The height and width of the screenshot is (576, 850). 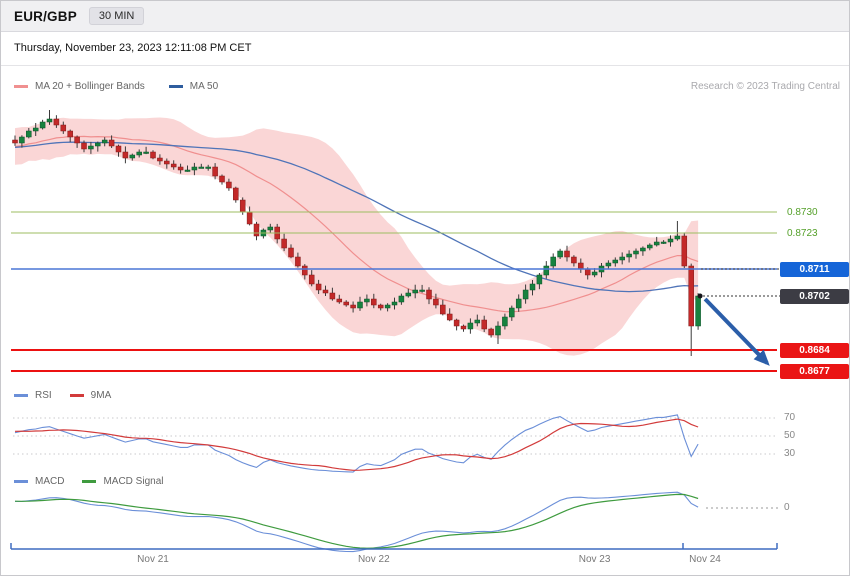 What do you see at coordinates (802, 212) in the screenshot?
I see `price-tag-resistance-1: 0.8730` at bounding box center [802, 212].